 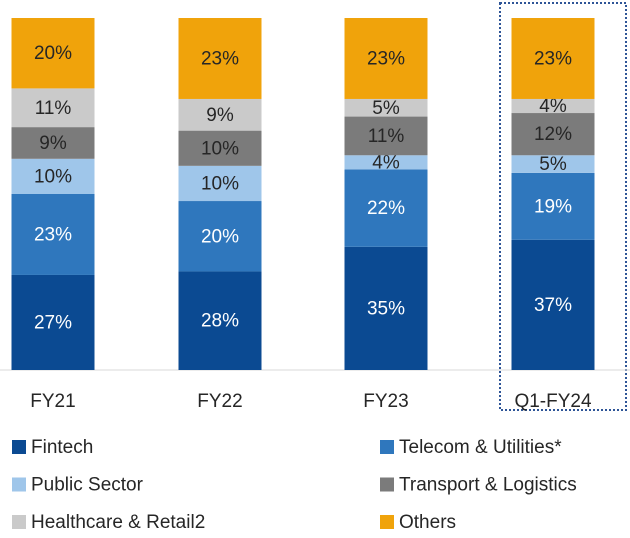 What do you see at coordinates (219, 401) in the screenshot?
I see `x-tick-label: FY22` at bounding box center [219, 401].